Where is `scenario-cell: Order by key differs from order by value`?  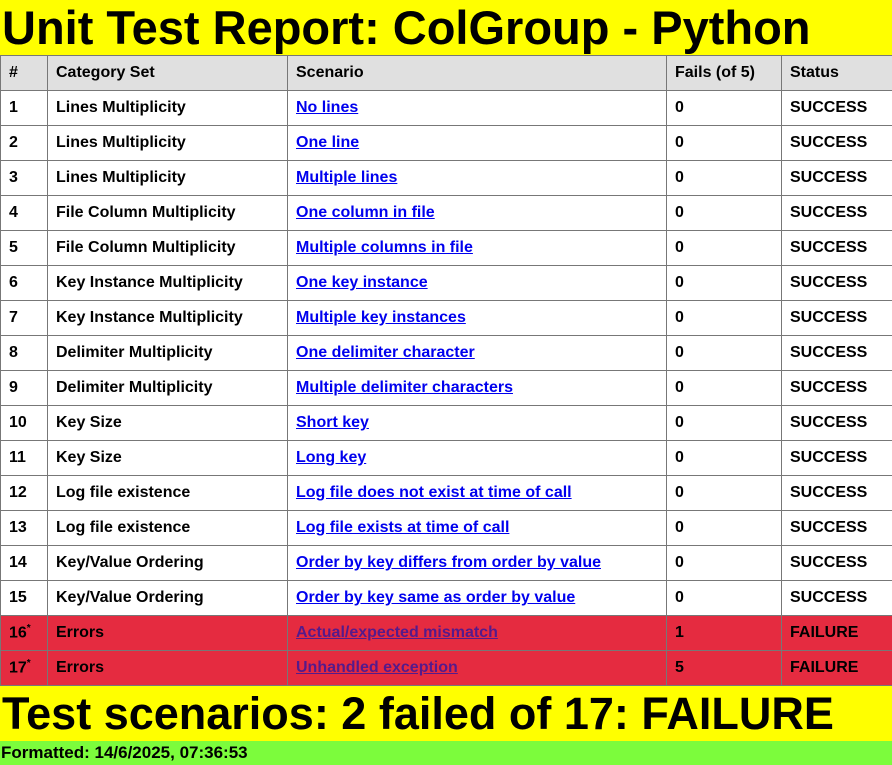 scenario-cell: Order by key differs from order by value is located at coordinates (477, 563).